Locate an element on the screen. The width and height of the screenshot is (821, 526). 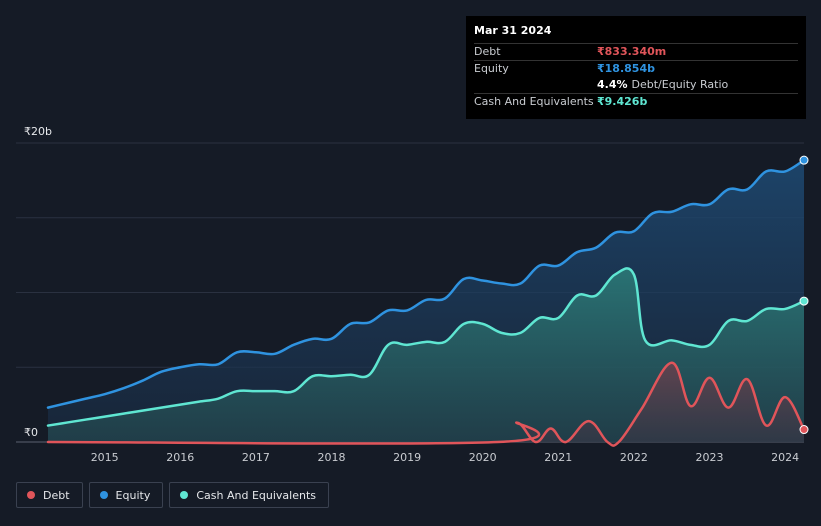
x-tick-label: 2016 is located at coordinates (180, 457).